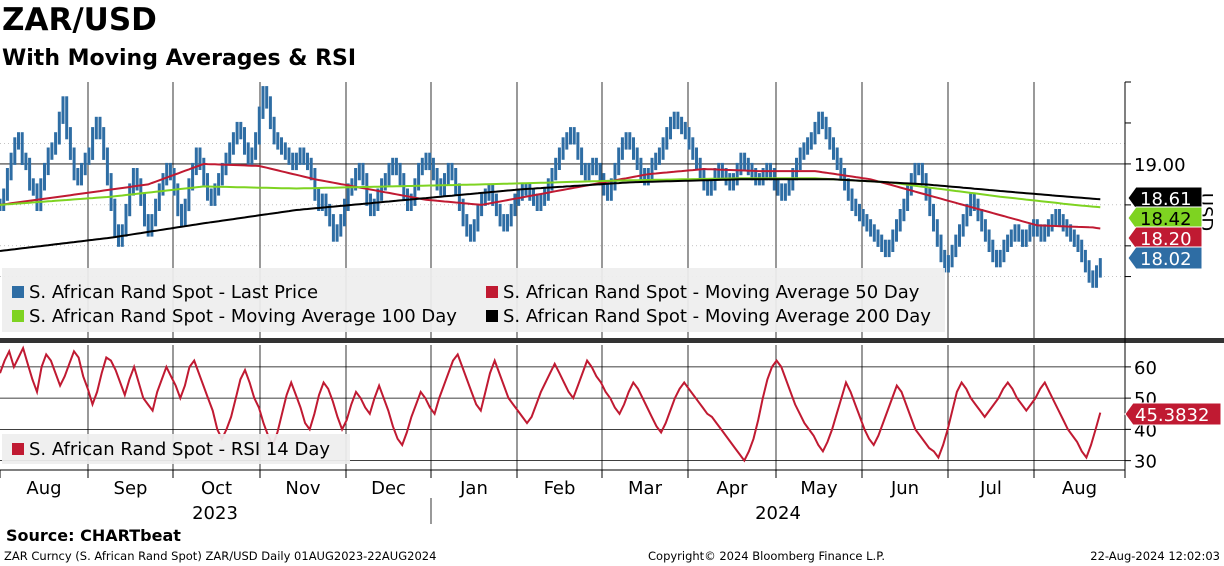  Describe the element at coordinates (173, 292) in the screenshot. I see `legend-label-price: S. African Rand Spot - Last Price` at that location.